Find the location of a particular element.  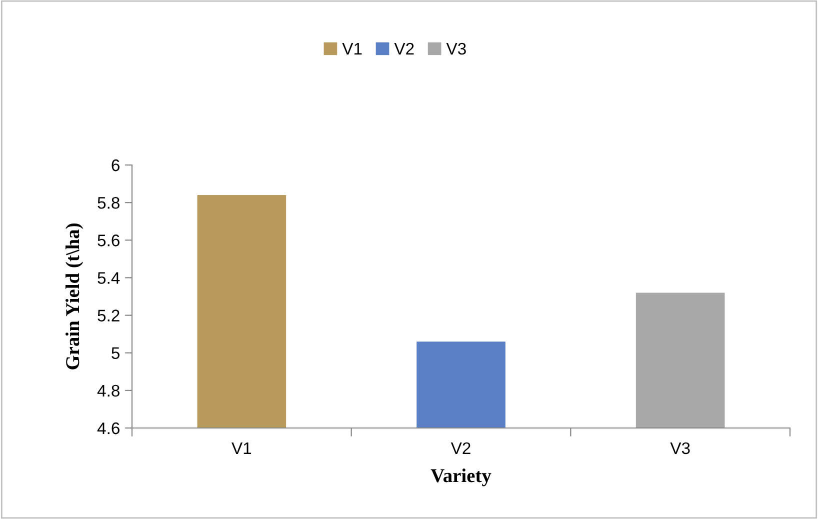

legend-label: V1 is located at coordinates (352, 48).